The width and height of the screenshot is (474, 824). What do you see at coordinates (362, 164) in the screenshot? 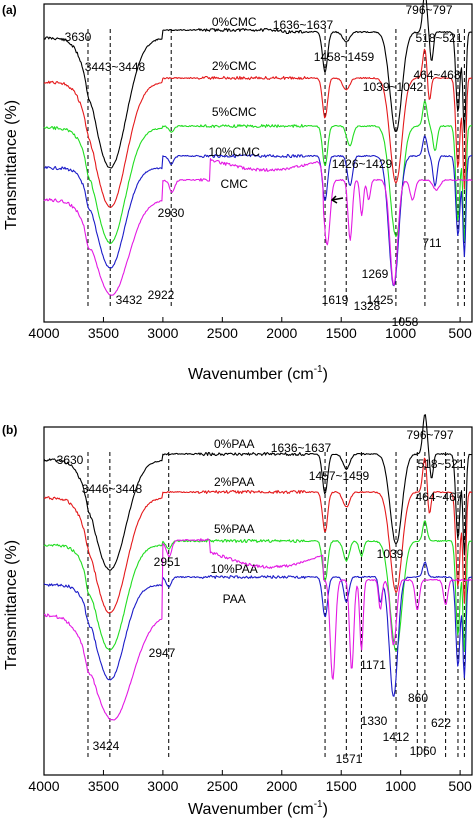
I see `peak-annotation: 1426~1429` at bounding box center [362, 164].